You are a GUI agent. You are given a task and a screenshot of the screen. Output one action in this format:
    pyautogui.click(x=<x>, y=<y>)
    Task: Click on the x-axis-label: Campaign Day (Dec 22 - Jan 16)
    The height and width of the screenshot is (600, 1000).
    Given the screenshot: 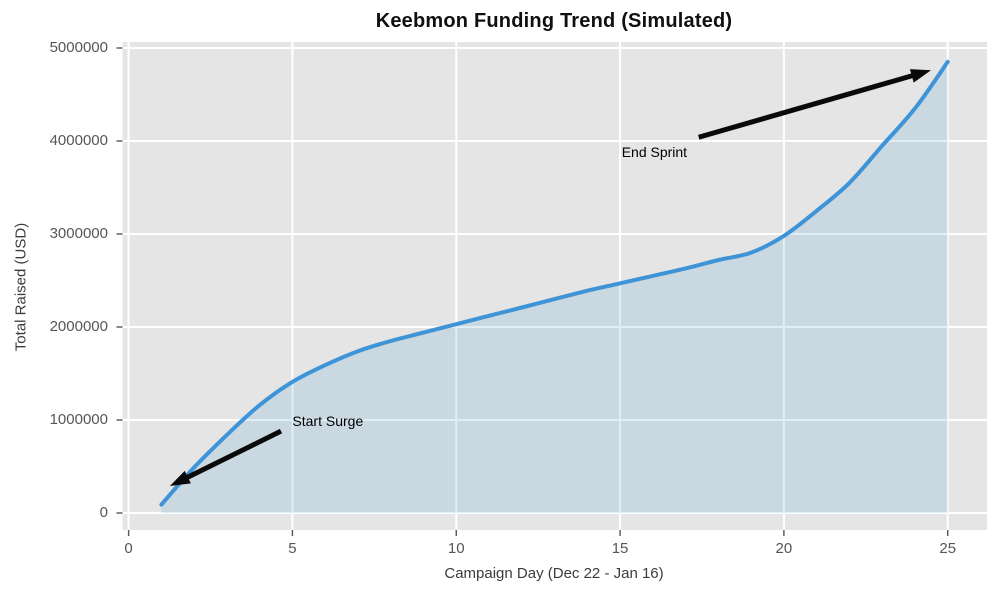 What is the action you would take?
    pyautogui.click(x=554, y=573)
    